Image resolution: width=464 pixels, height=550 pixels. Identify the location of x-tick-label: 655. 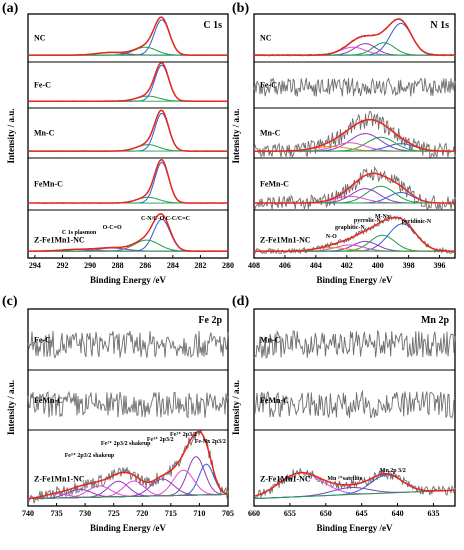
(290, 513).